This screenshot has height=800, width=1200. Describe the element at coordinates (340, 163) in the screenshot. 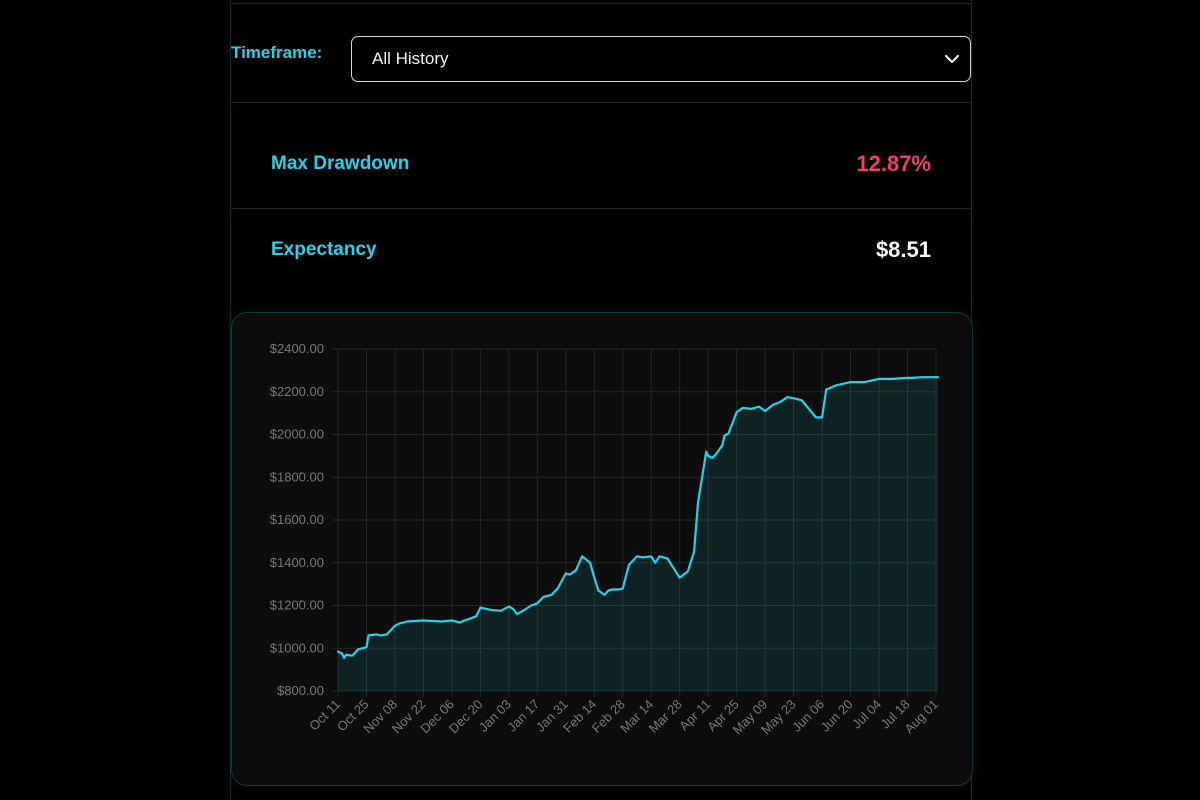

I see `max-drawdown-label: Max Drawdown` at that location.